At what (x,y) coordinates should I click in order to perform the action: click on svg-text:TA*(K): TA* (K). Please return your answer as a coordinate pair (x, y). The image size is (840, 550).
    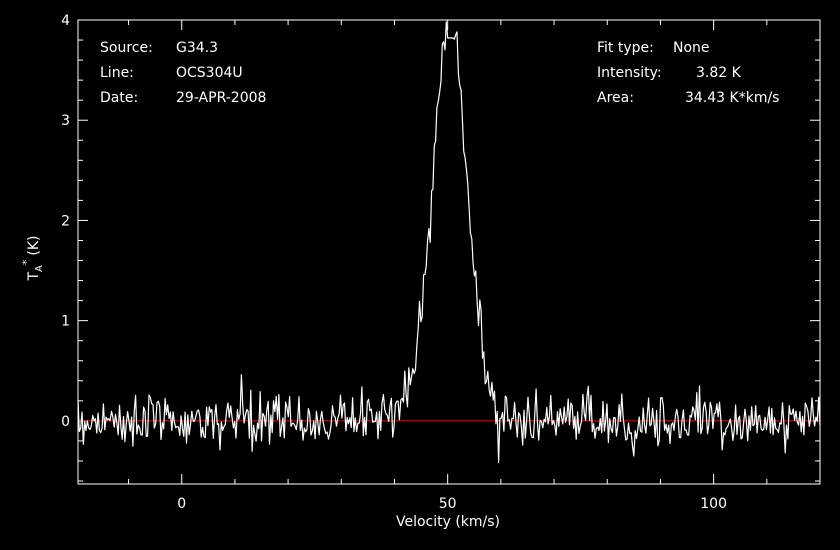
    Looking at the image, I should click on (32, 258).